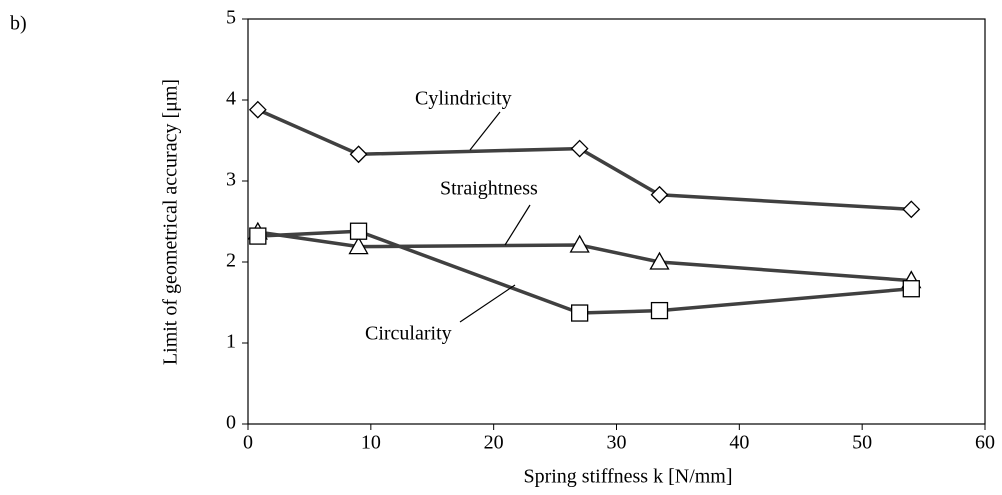 Image resolution: width=1002 pixels, height=495 pixels. What do you see at coordinates (985, 443) in the screenshot?
I see `x-tick-label: 60` at bounding box center [985, 443].